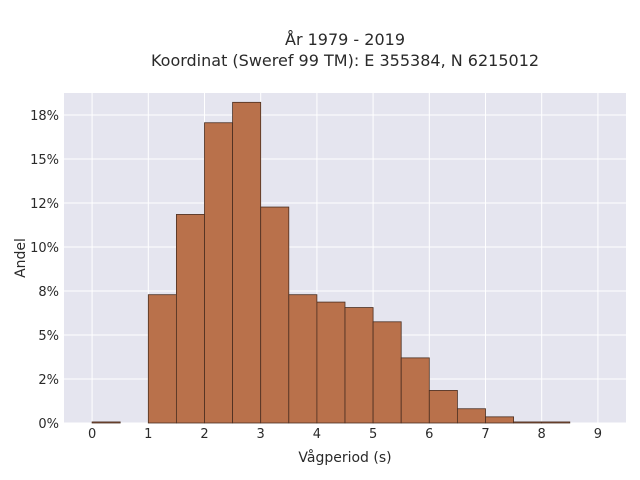  I want to click on x-axis-ticks: 0 1 2 3 4 5 6 7 8 9, so click(345, 434).